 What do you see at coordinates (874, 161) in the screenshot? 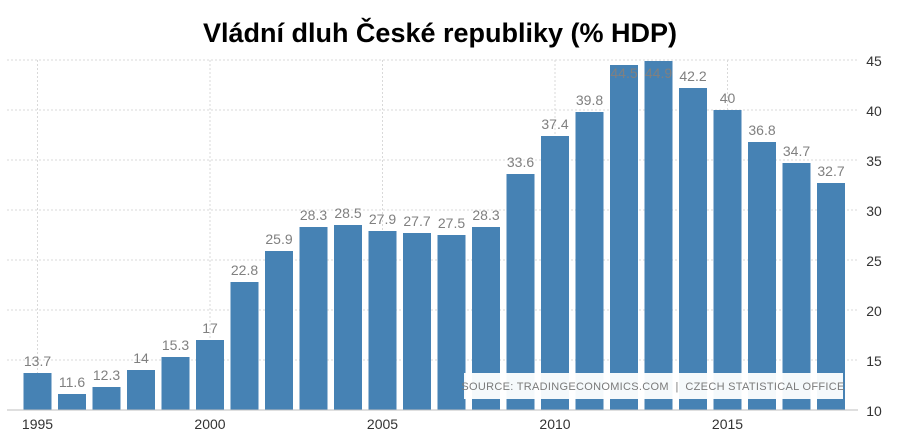
I see `y-tick-label: 35` at bounding box center [874, 161].